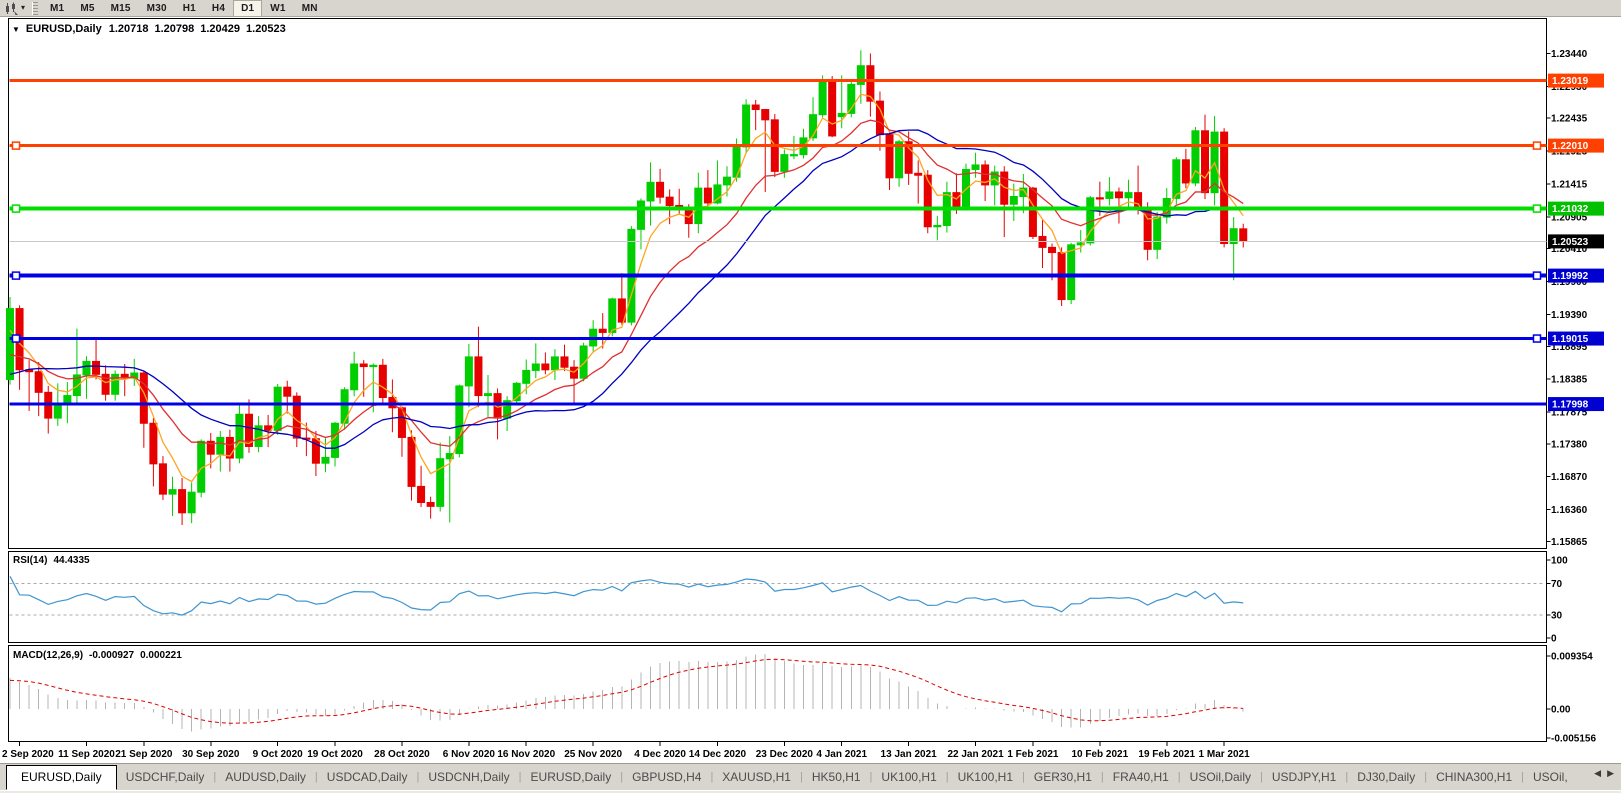 Image resolution: width=1621 pixels, height=793 pixels. What do you see at coordinates (218, 8) in the screenshot?
I see `timeframe-button-h4: H4` at bounding box center [218, 8].